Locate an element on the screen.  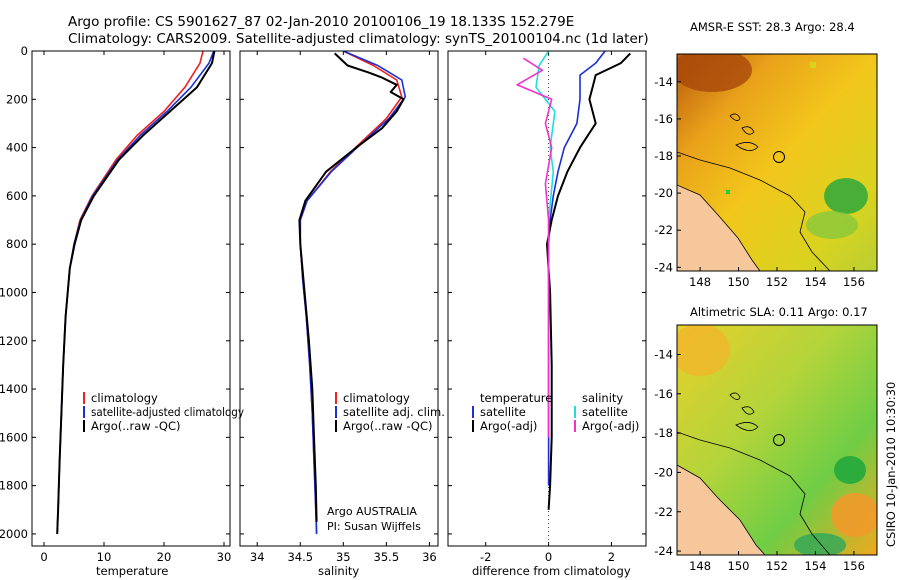
depth-tick-label: 1800 is located at coordinates (14, 486).